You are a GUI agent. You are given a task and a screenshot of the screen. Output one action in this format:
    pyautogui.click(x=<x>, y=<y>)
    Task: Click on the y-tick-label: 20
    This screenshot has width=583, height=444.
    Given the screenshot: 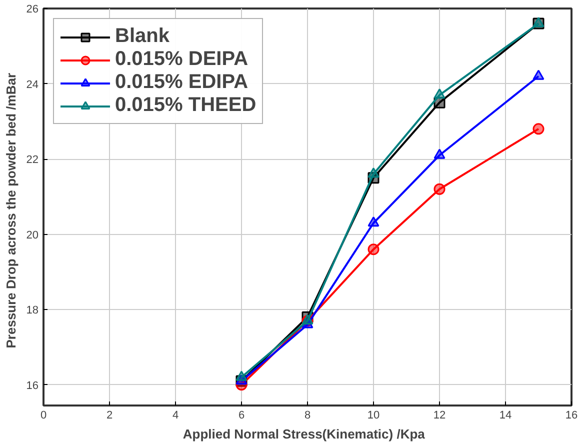 What is the action you would take?
    pyautogui.click(x=32, y=235)
    